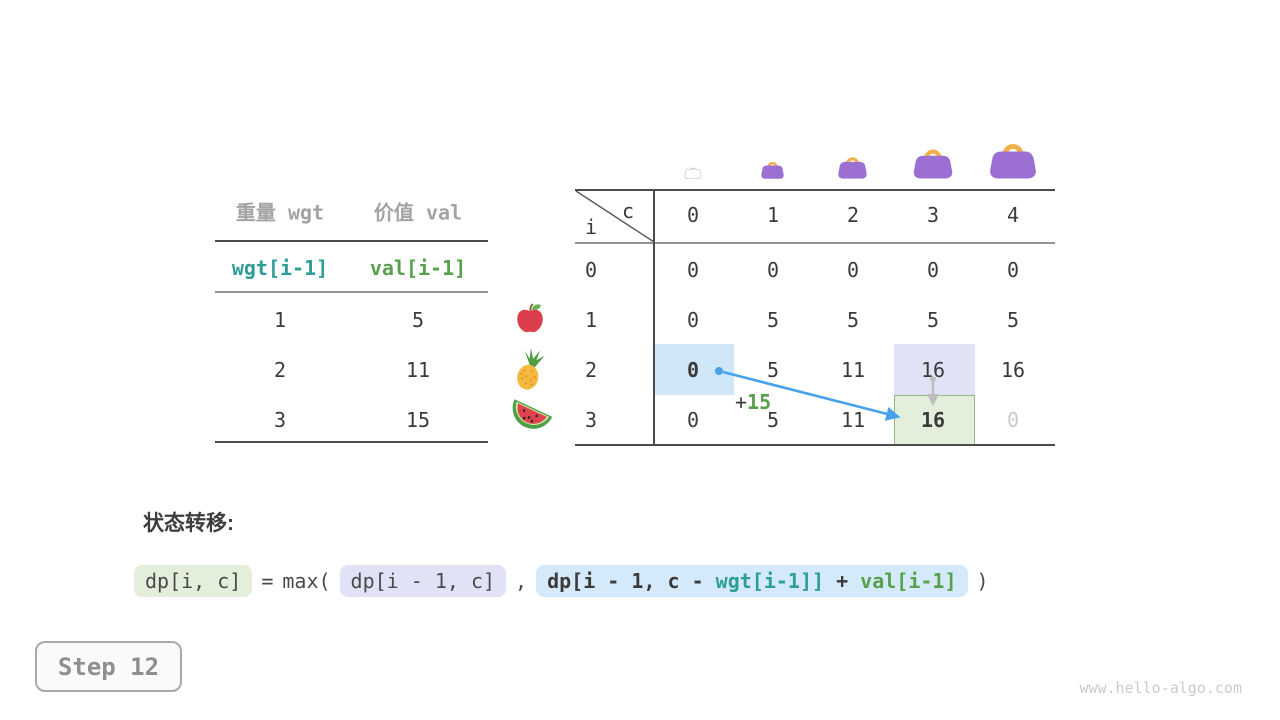 This screenshot has width=1280, height=720. What do you see at coordinates (772, 168) in the screenshot?
I see `bag-capacity-1-icon` at bounding box center [772, 168].